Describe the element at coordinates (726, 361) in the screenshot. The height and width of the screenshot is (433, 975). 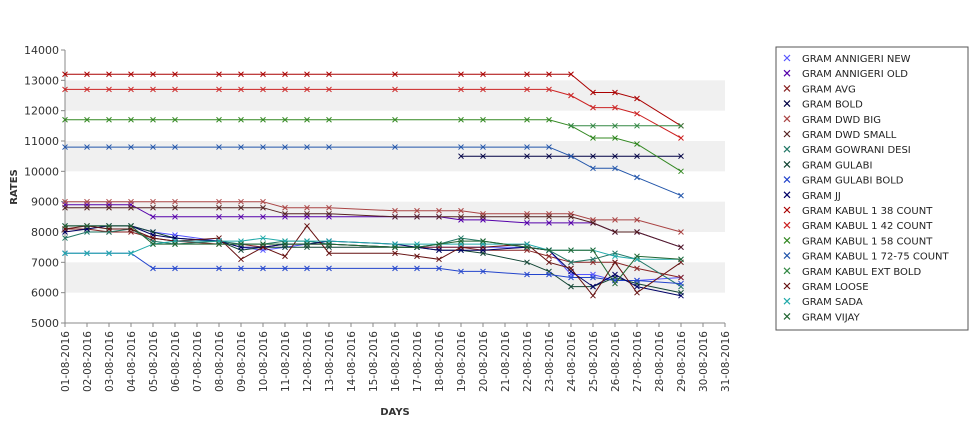
I see `x-tick-label: 31-08-2016` at that location.